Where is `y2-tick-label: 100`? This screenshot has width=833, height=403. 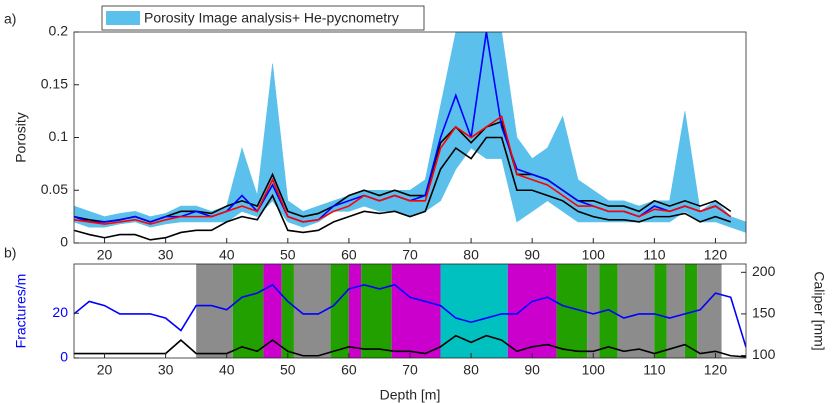
y2-tick-label: 100 is located at coordinates (764, 354).